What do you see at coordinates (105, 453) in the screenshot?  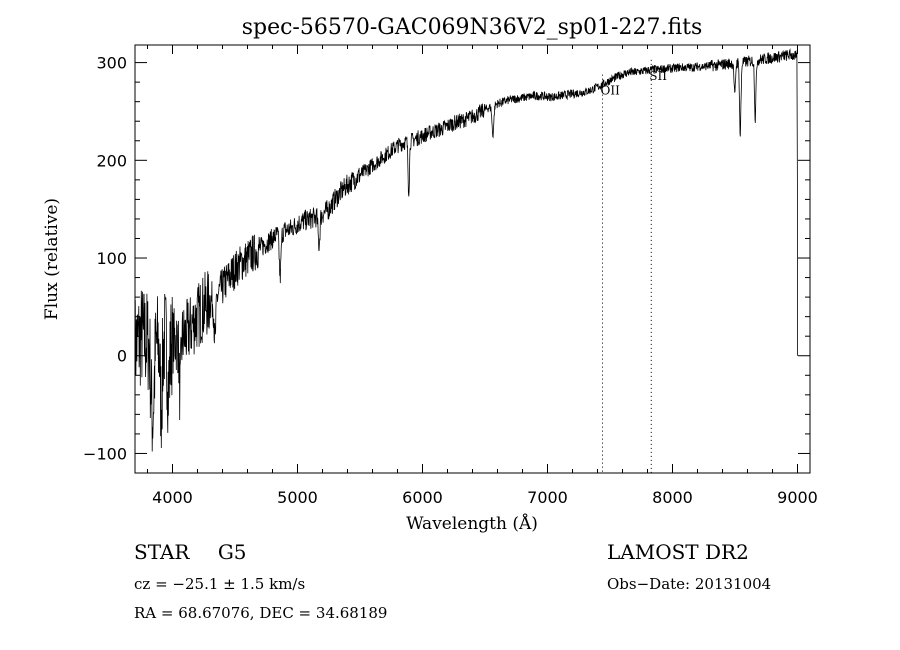 I see `y-tick-label: −100` at bounding box center [105, 453].